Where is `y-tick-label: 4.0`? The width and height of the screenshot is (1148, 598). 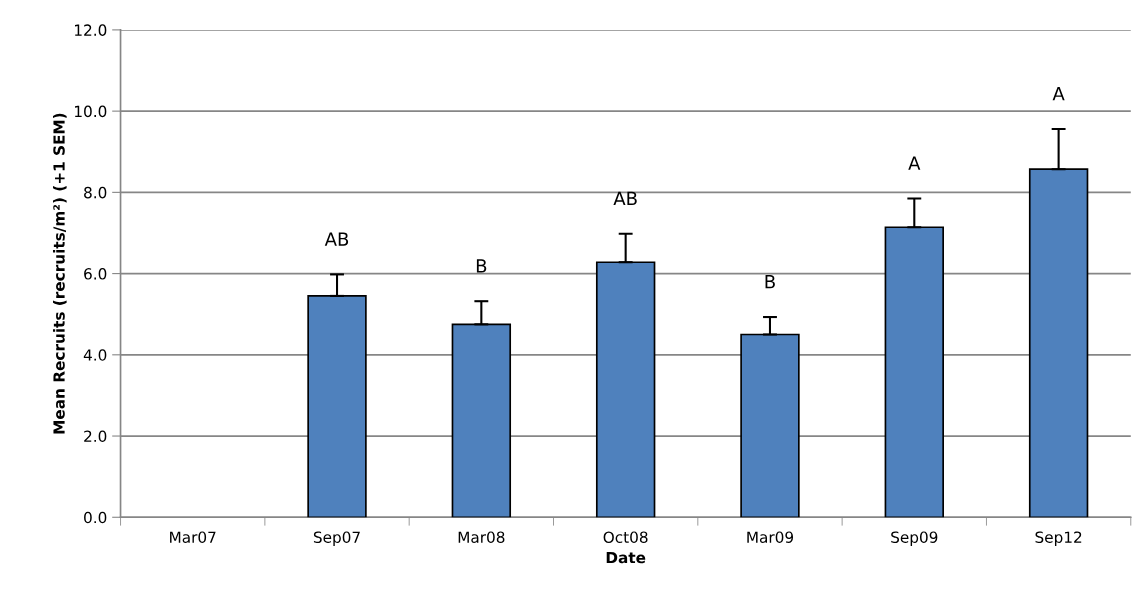
y-tick-label: 4.0 is located at coordinates (95, 355).